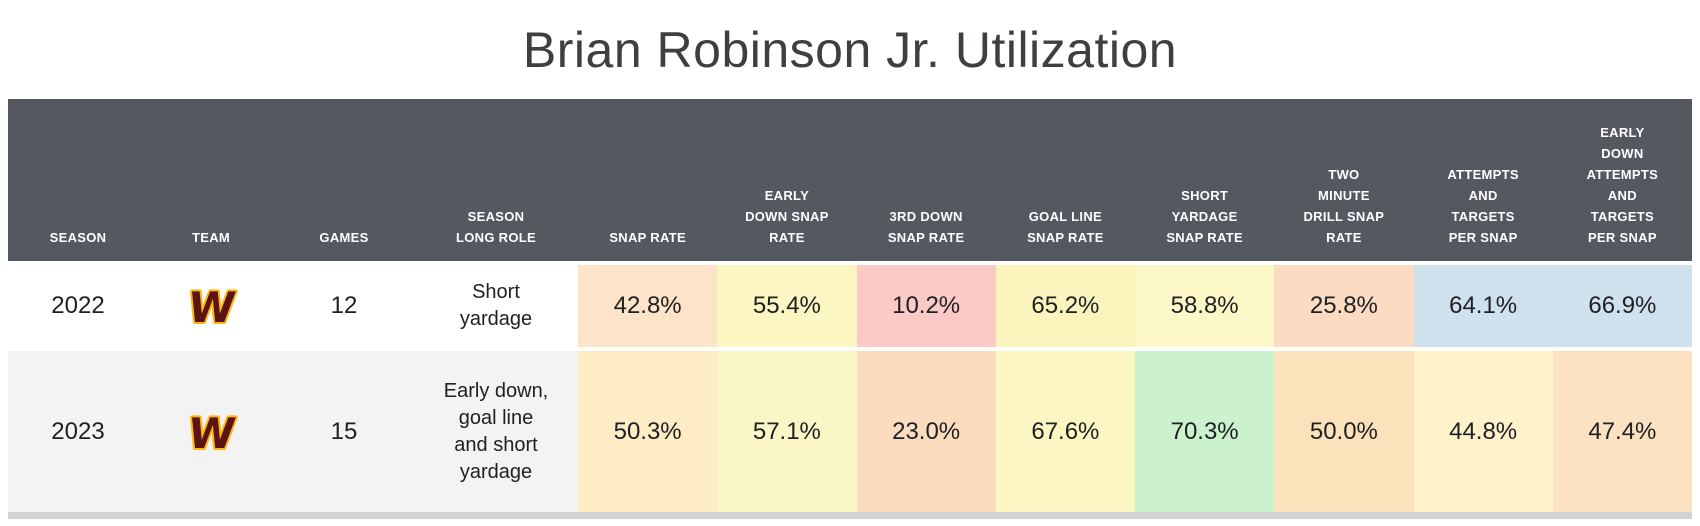 Image resolution: width=1700 pixels, height=526 pixels. Describe the element at coordinates (1205, 304) in the screenshot. I see `metric-cell-short-yardage-snap-rate: 58.8%` at that location.